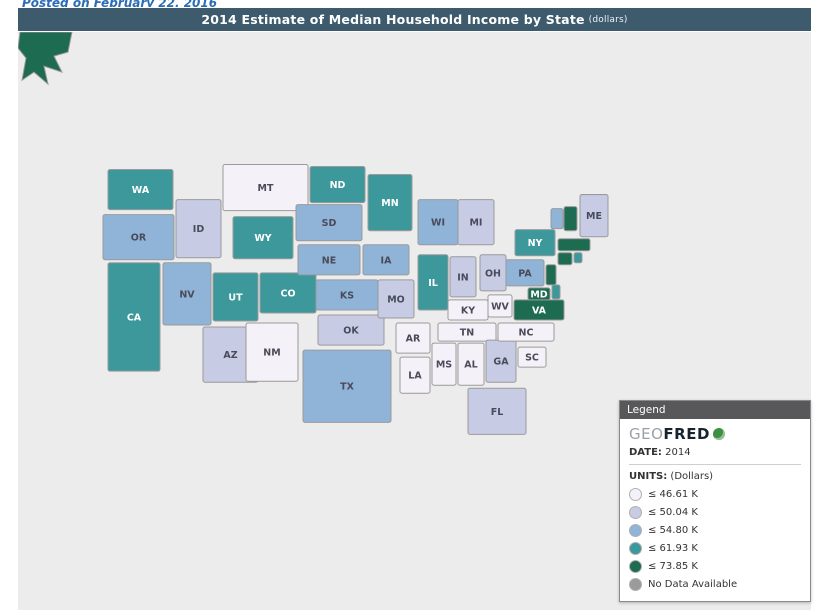  What do you see at coordinates (347, 295) in the screenshot?
I see `state-label-ks: KS` at bounding box center [347, 295].